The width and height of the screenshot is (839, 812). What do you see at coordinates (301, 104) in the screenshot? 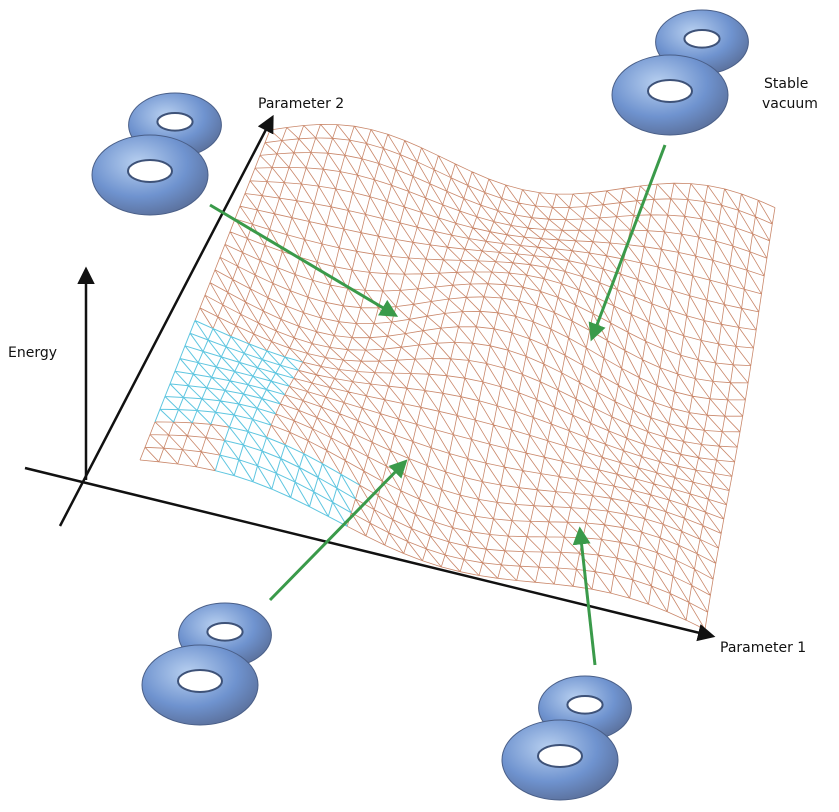
I see `axis-label: Parameter 2` at bounding box center [301, 104].